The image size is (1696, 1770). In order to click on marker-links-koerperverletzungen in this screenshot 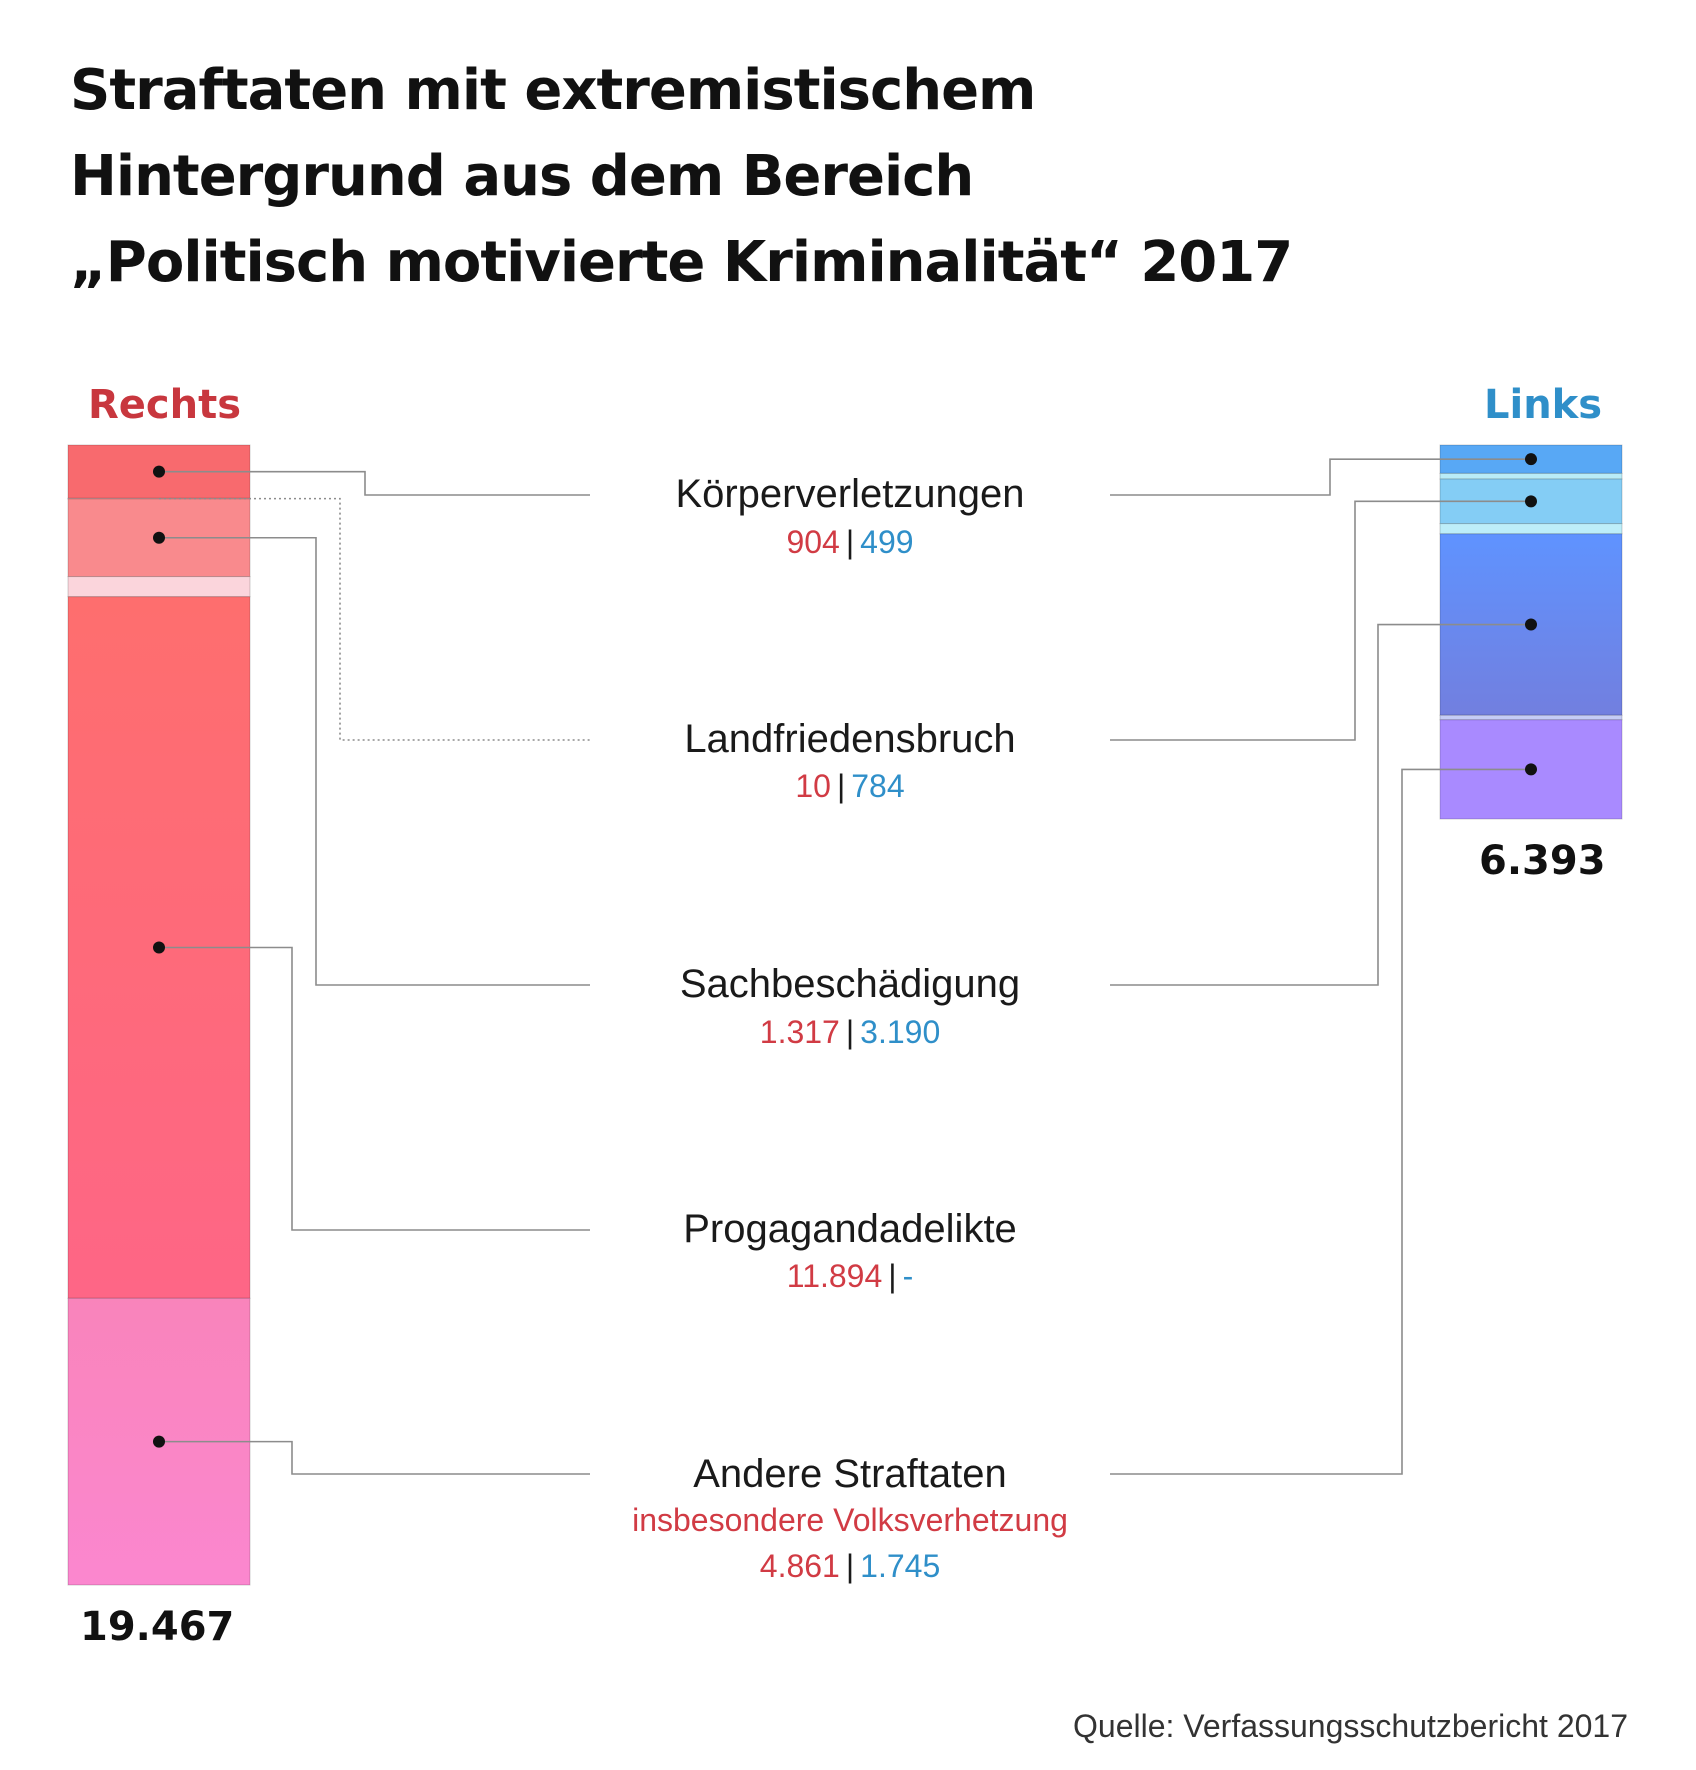, I will do `click(1531, 459)`.